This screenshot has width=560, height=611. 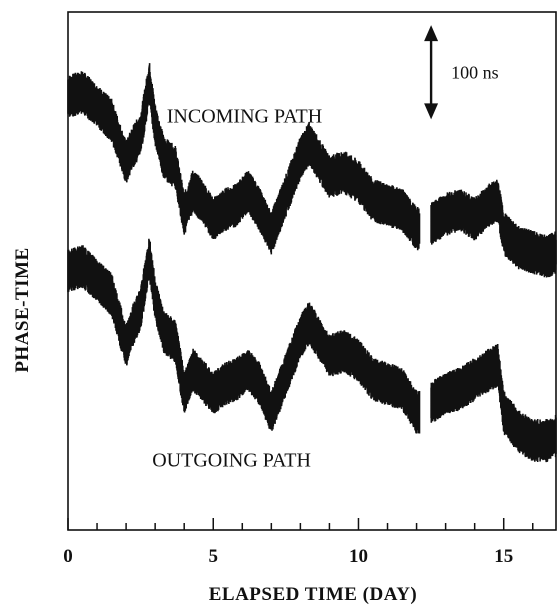 I want to click on incoming-path-label: INCOMING PATH, so click(x=244, y=117).